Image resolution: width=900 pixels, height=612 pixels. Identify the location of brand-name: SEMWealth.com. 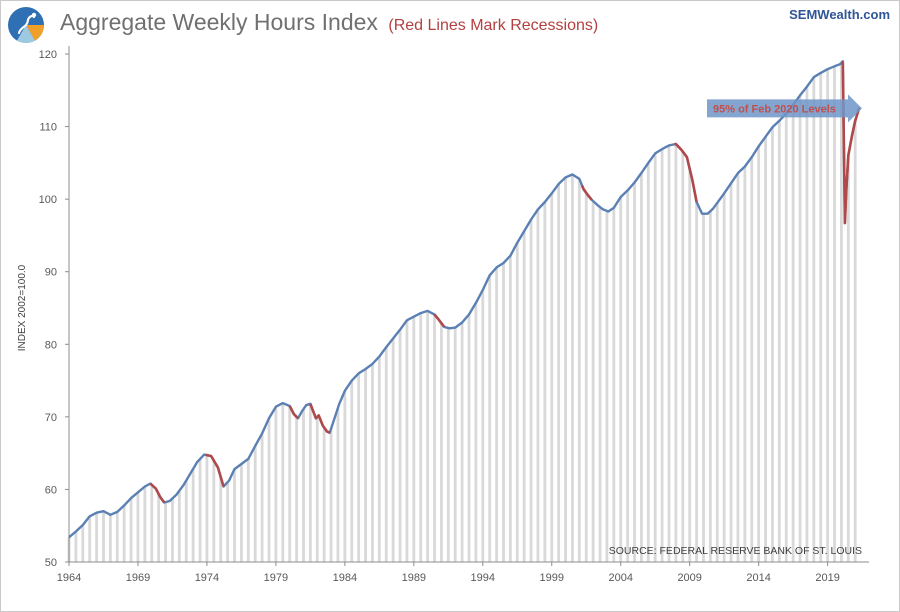
(839, 14).